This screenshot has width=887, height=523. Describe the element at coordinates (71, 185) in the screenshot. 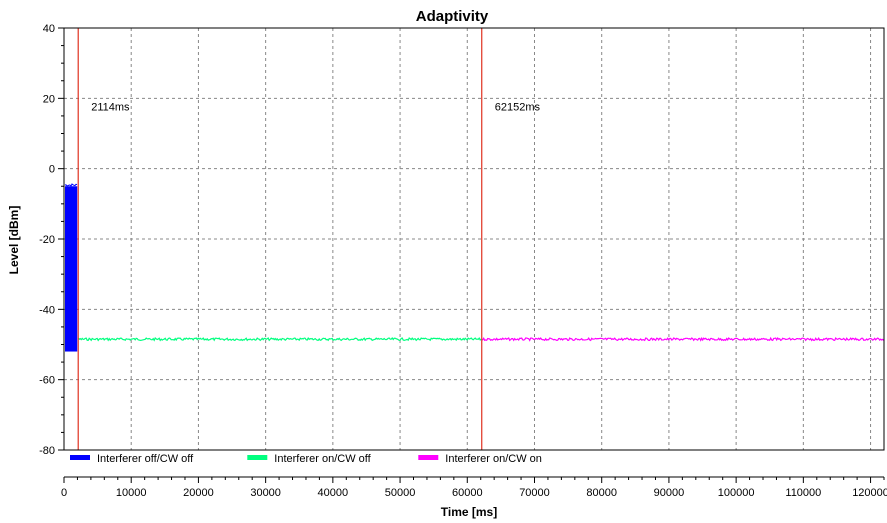

I see `series-1-top-edge` at that location.